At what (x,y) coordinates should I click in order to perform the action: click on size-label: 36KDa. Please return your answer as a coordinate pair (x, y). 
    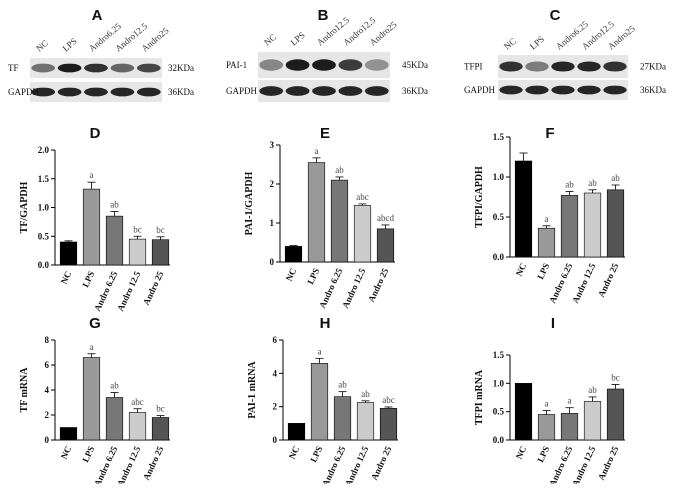
    Looking at the image, I should click on (653, 90).